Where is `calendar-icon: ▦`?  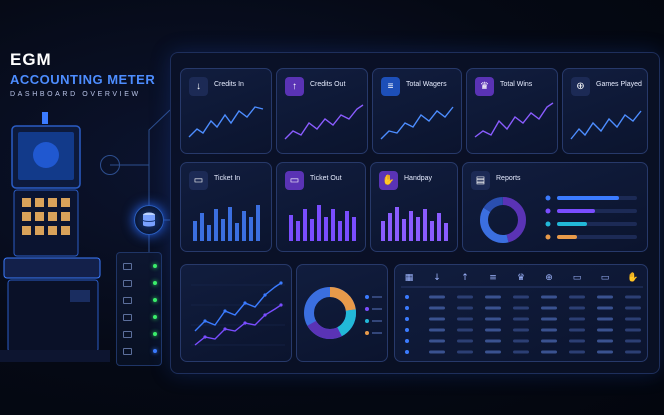 calendar-icon: ▦ is located at coordinates (409, 278).